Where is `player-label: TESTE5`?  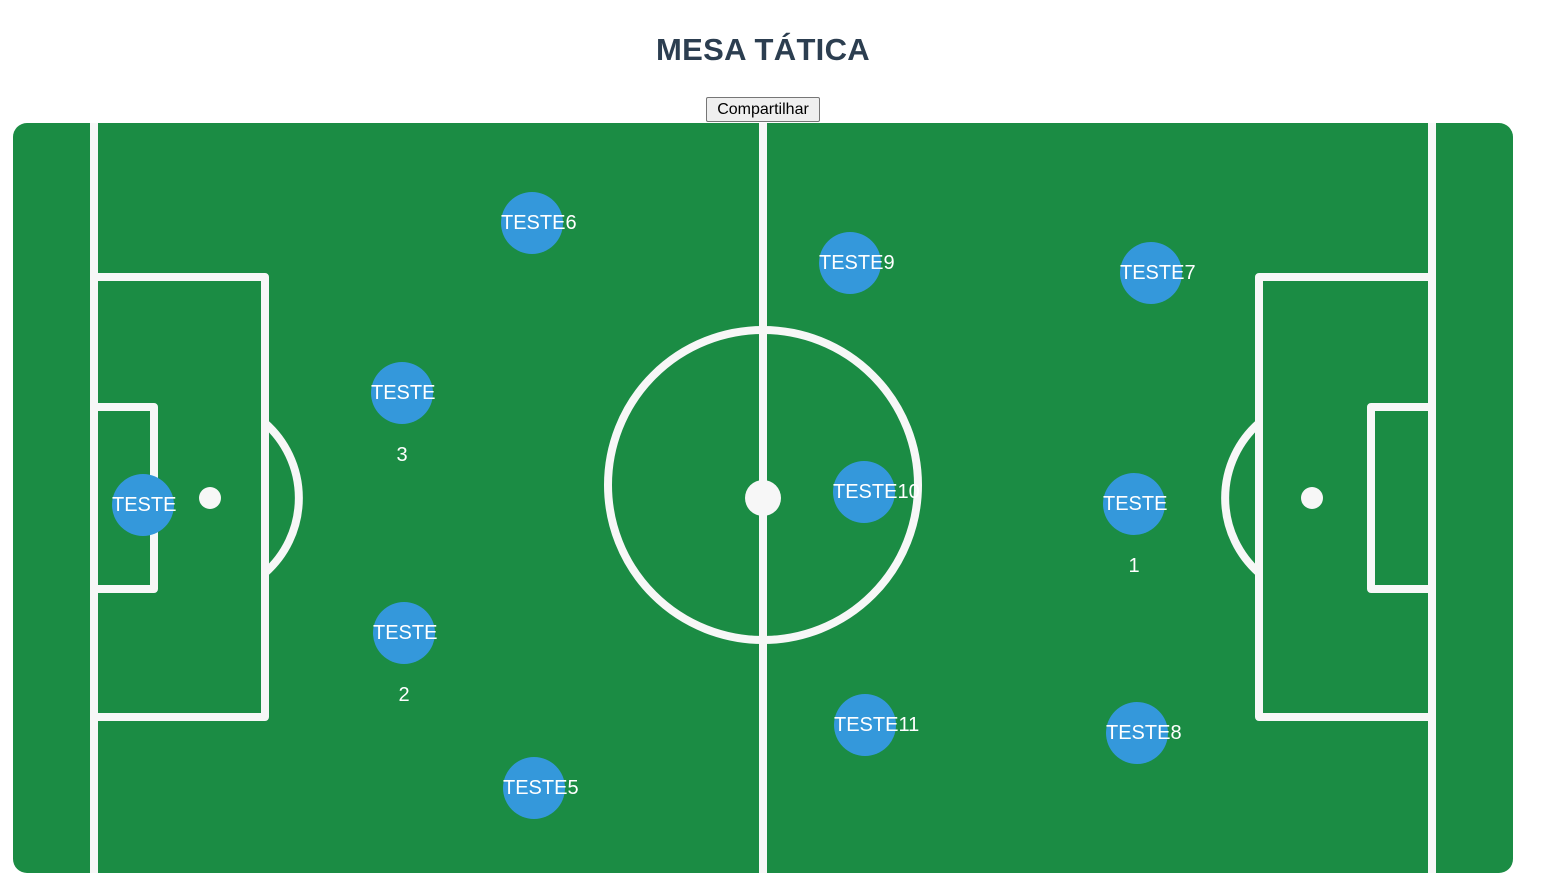 player-label: TESTE5 is located at coordinates (541, 788).